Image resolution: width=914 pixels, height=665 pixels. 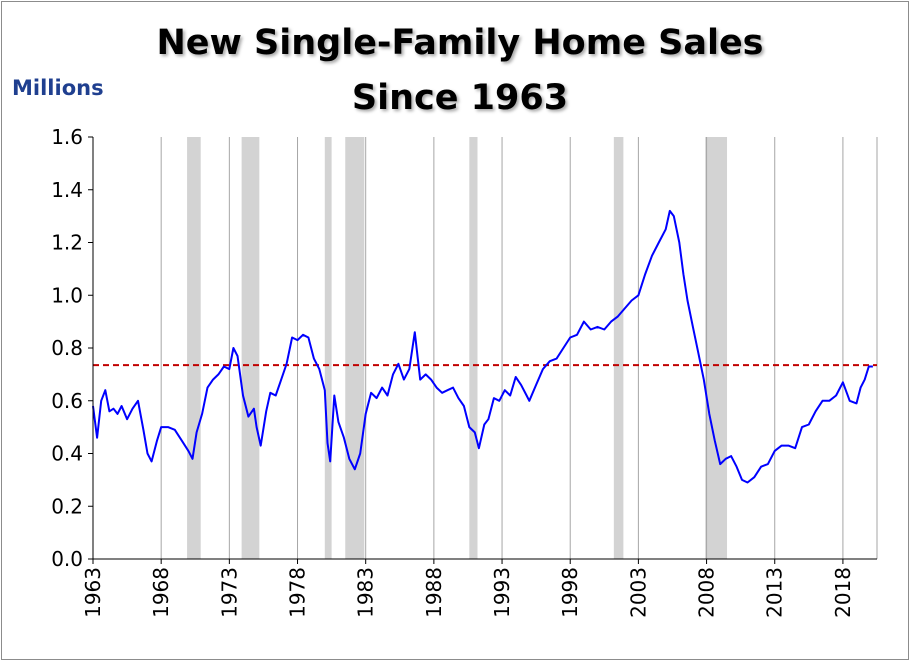 I want to click on y-axis-label: Millions, so click(x=58, y=88).